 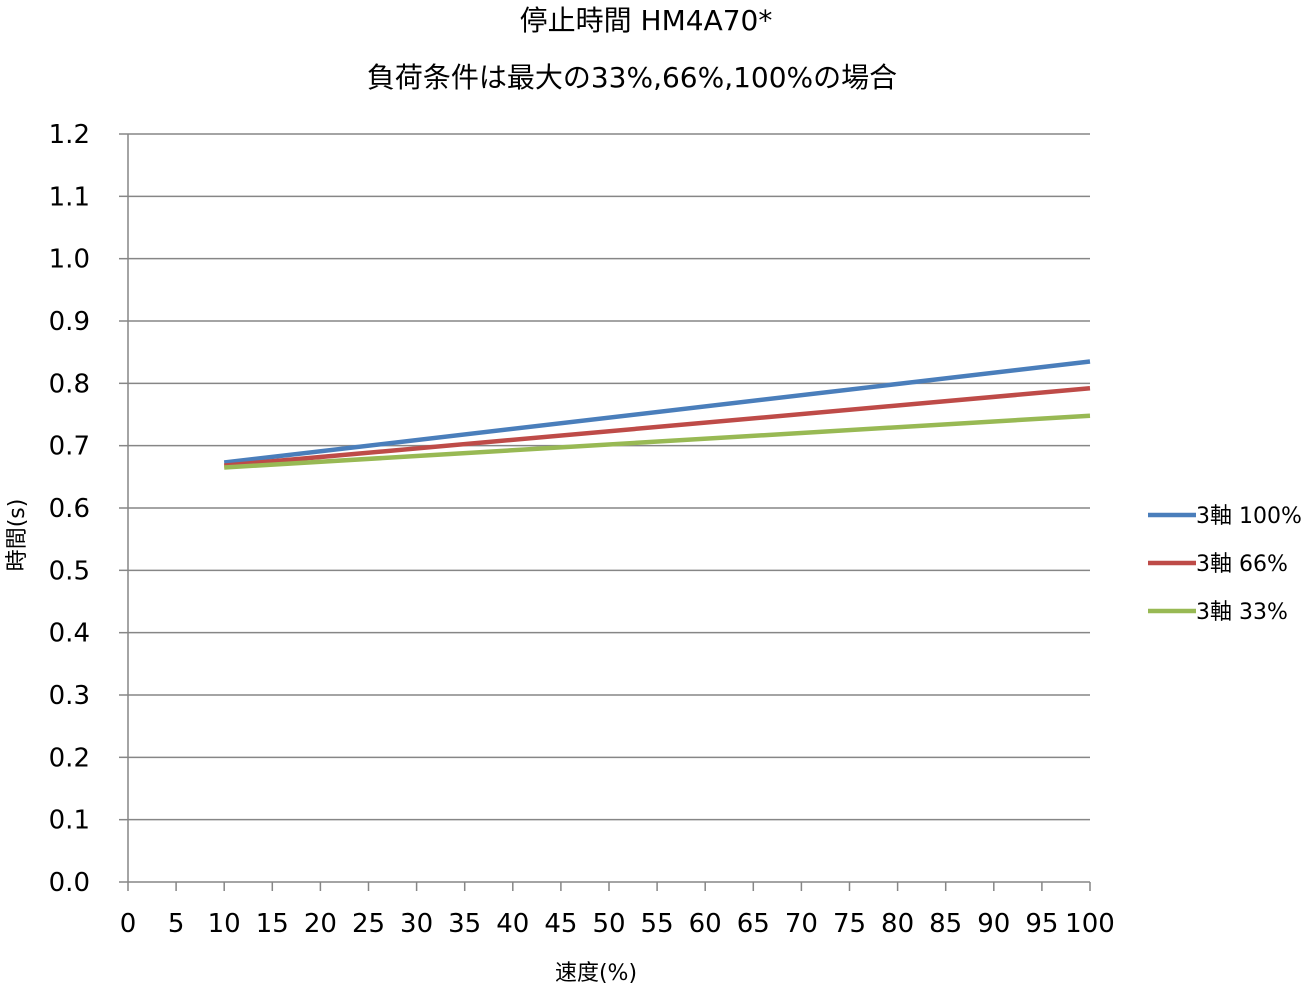 What do you see at coordinates (69, 447) in the screenshot?
I see `y-tick-label: 0.7` at bounding box center [69, 447].